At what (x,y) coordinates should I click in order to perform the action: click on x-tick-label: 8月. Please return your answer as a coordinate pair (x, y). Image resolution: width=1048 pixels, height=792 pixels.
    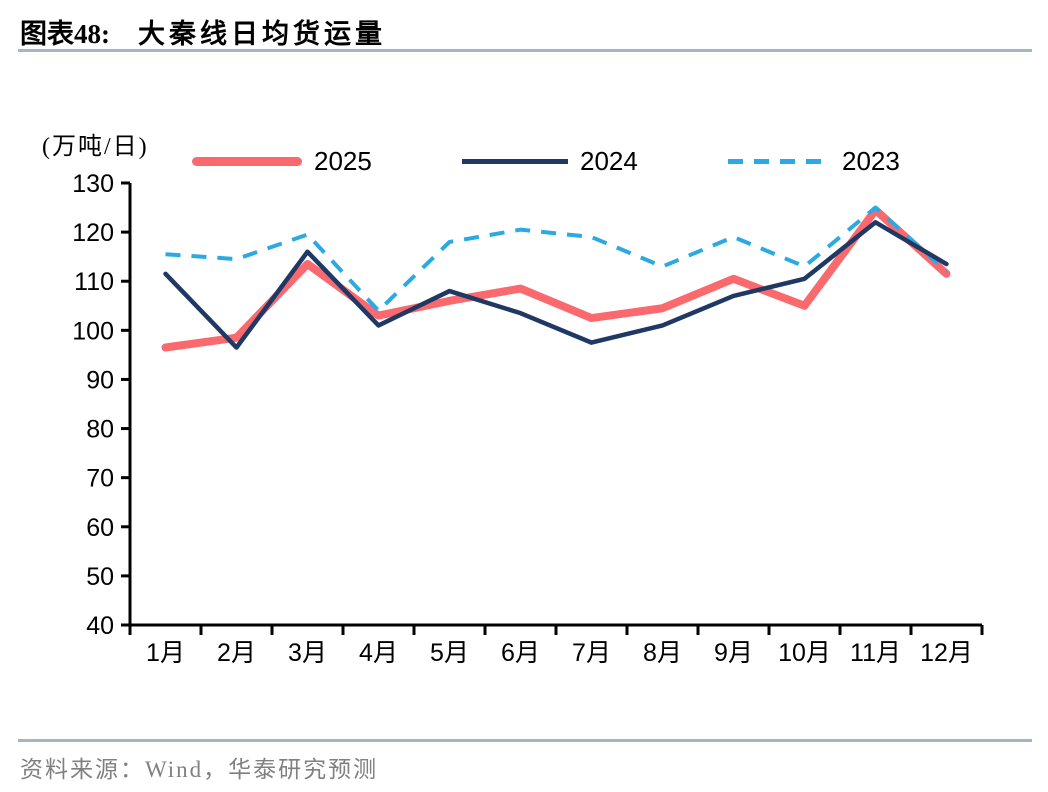
    Looking at the image, I should click on (662, 653).